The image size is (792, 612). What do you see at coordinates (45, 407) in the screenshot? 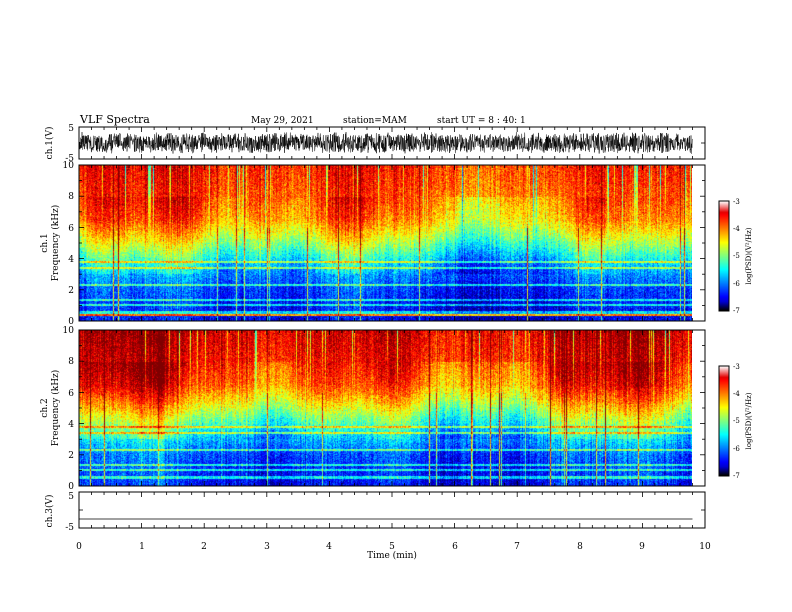
I see `ch2-spectrogram-ylabel-channel: ch.2` at bounding box center [45, 407].